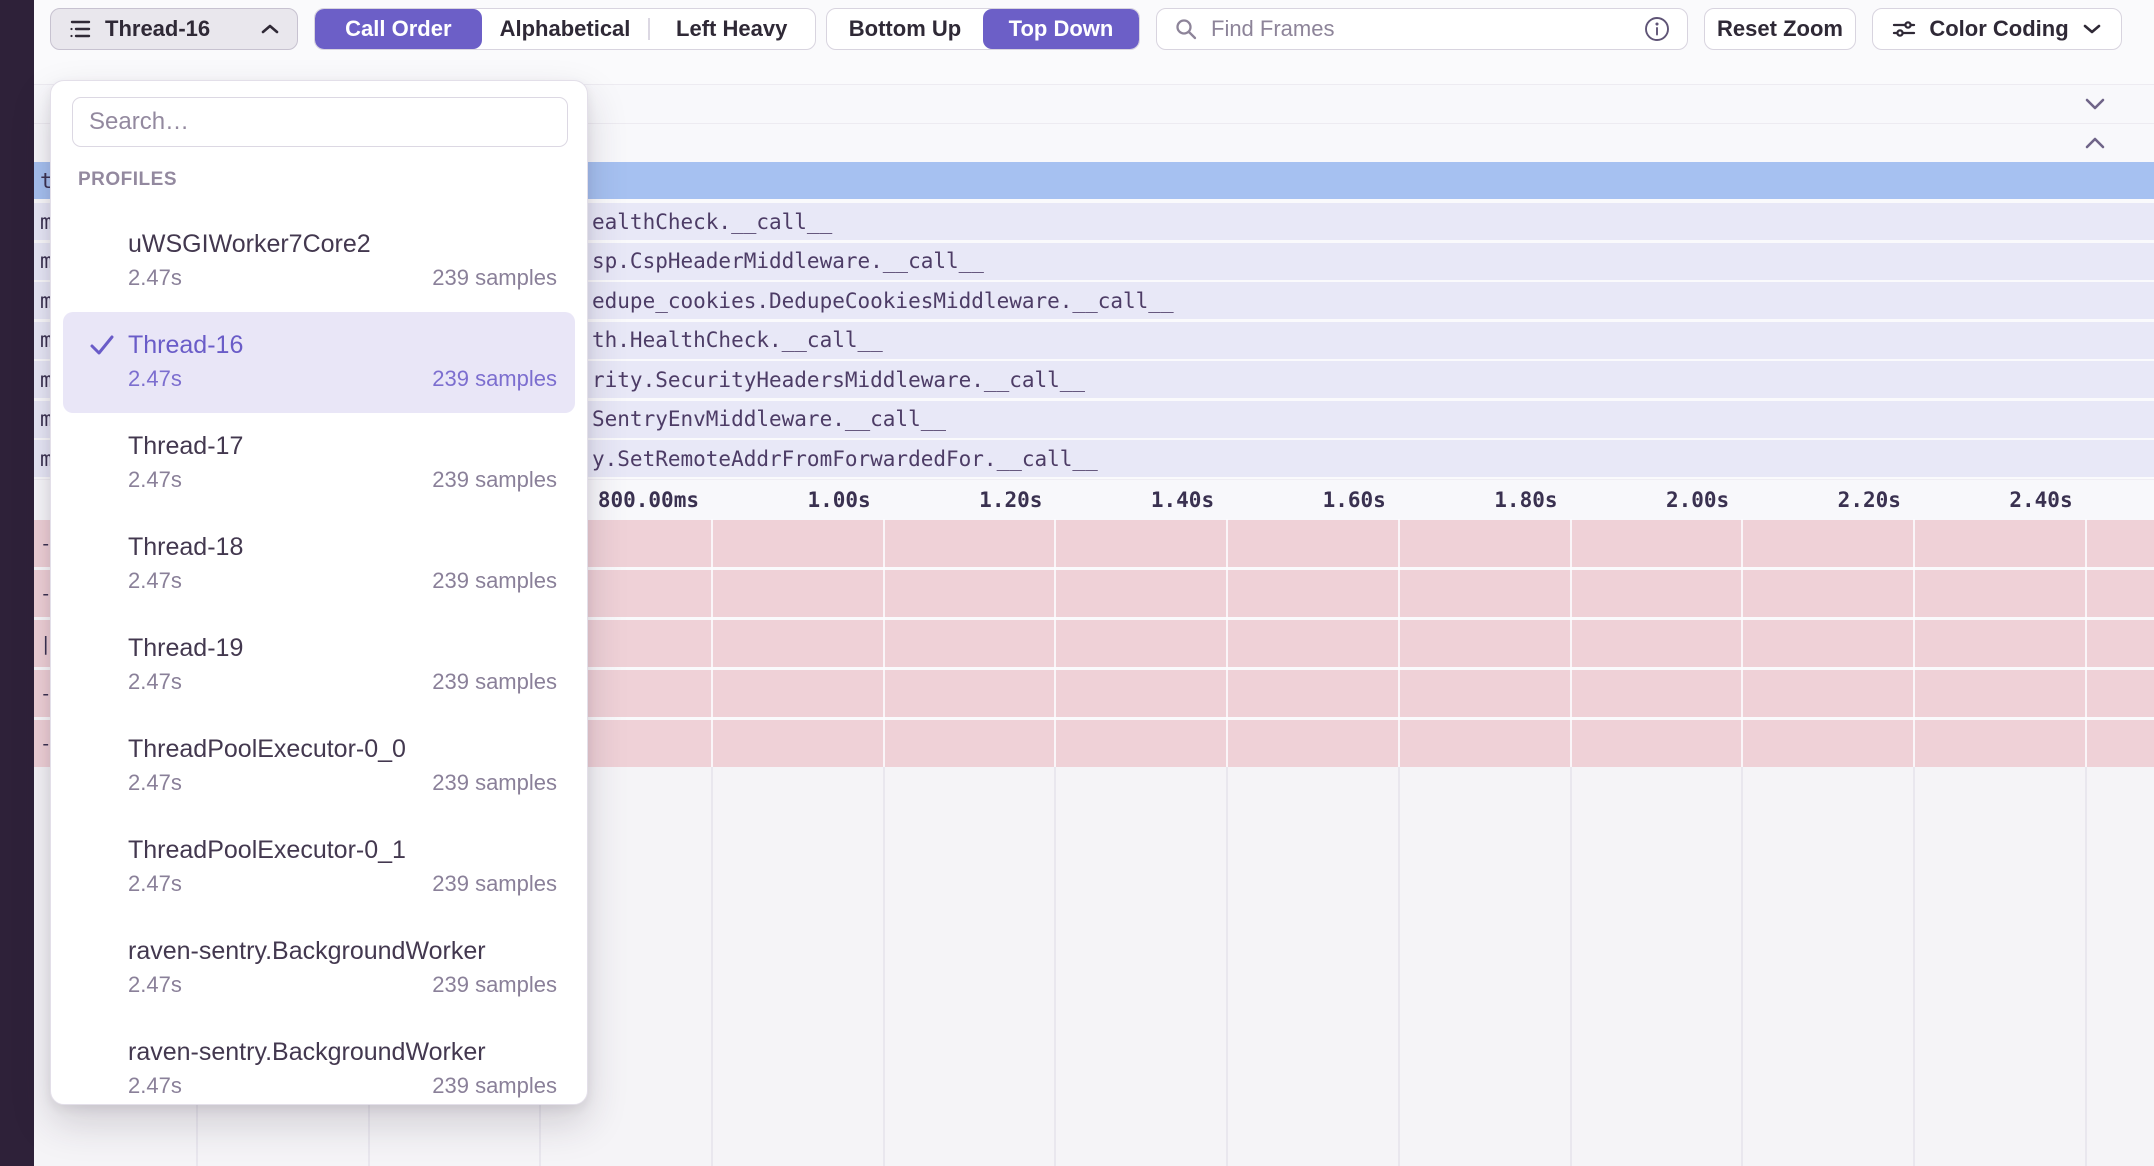 Image resolution: width=2154 pixels, height=1166 pixels. I want to click on frame-label: th.HealthCheck.__call__, so click(737, 340).